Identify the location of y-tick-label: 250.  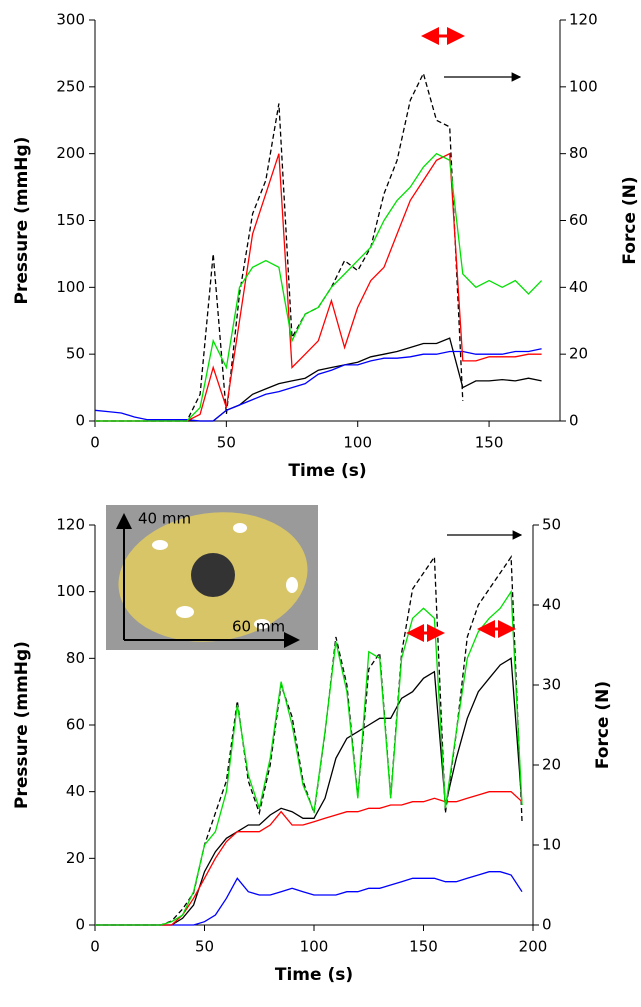
(70, 86).